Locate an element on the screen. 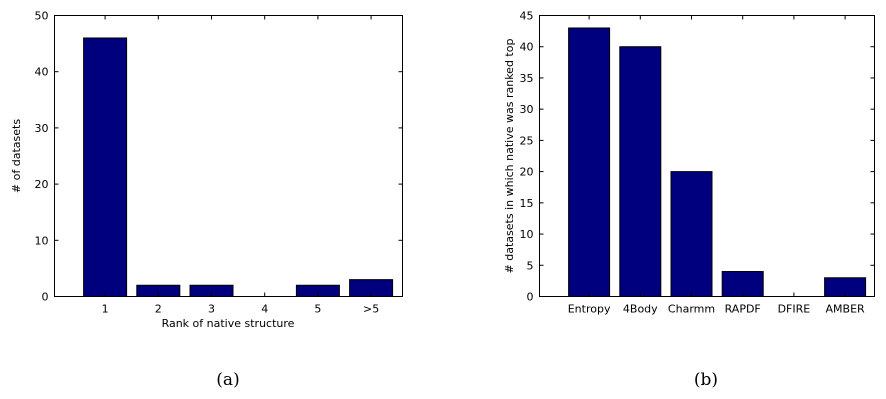  chart-a-y-axis-label: # of datasets is located at coordinates (16, 156).